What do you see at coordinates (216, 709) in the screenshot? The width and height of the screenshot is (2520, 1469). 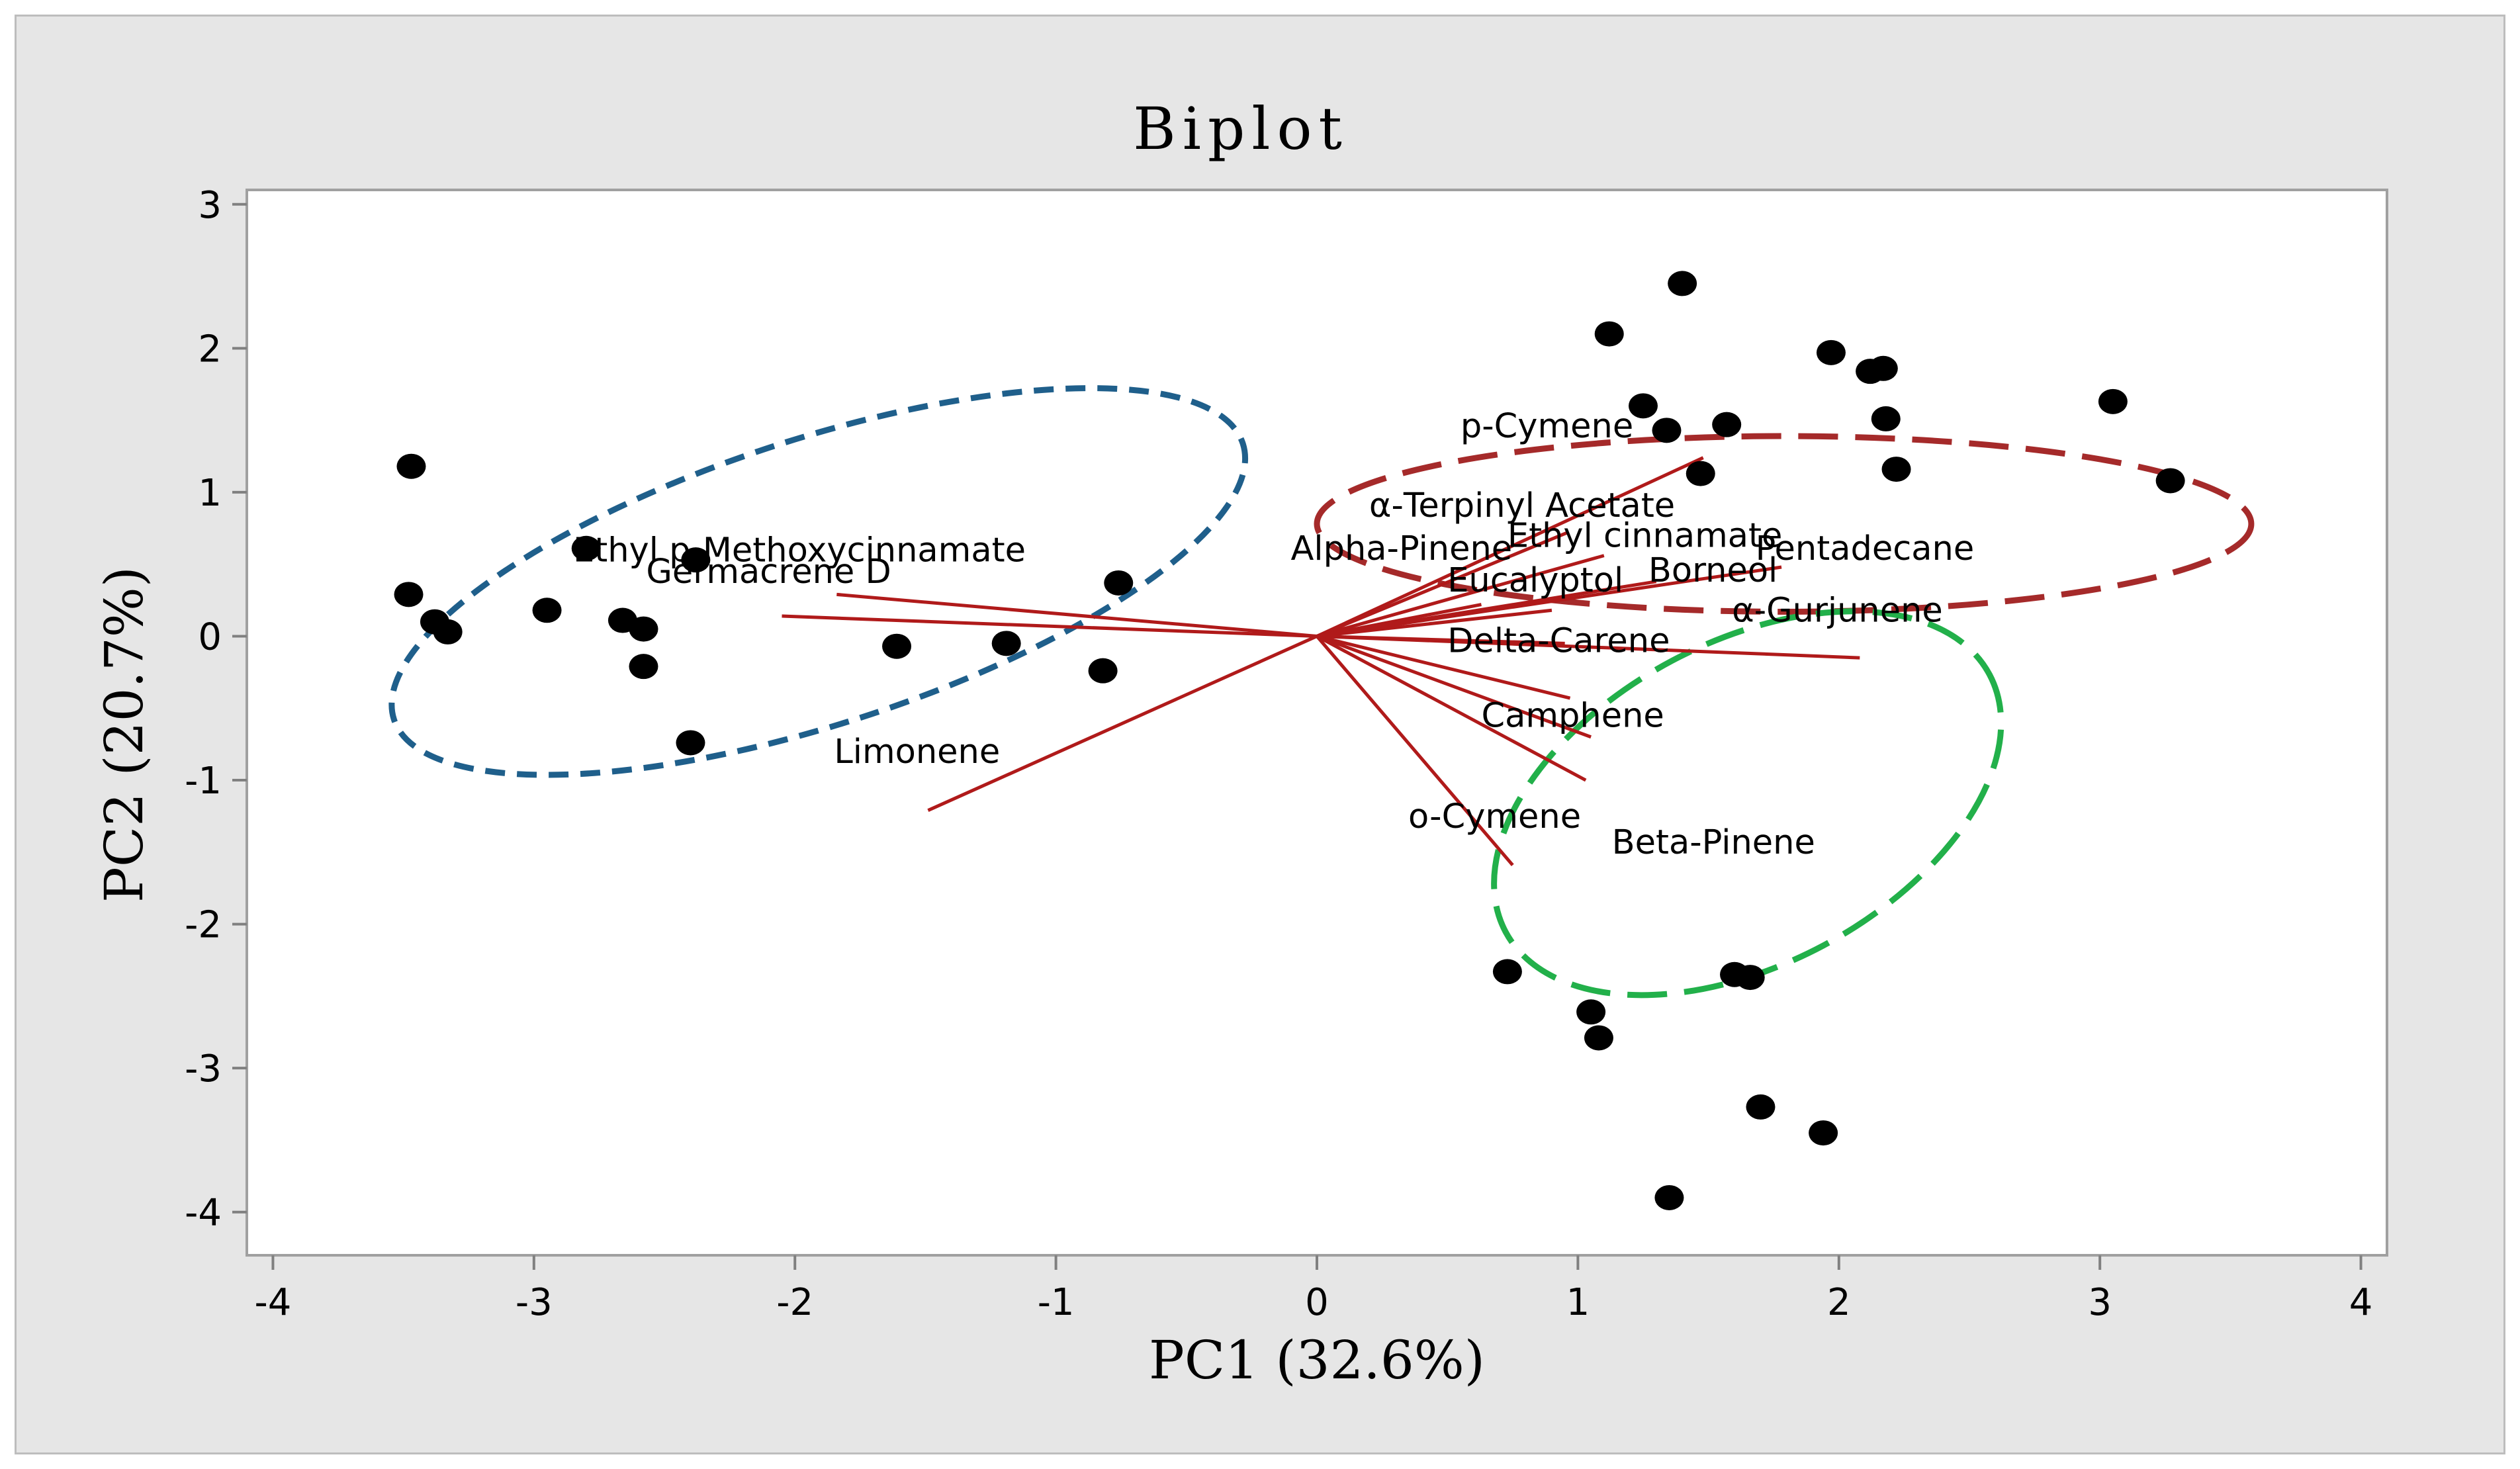 I see `y-axis: -4 -3 -2 -1 0 1 2 3` at bounding box center [216, 709].